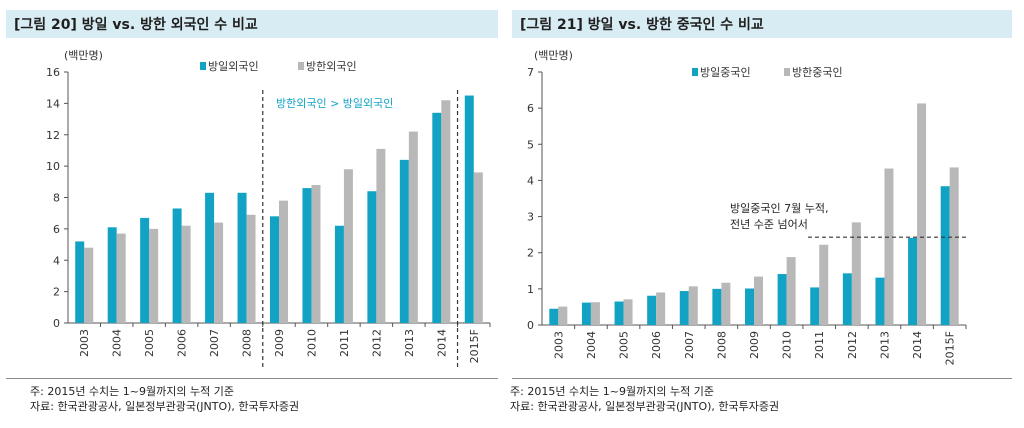  Describe the element at coordinates (331, 66) in the screenshot. I see `legend-label: 방한외국인` at that location.